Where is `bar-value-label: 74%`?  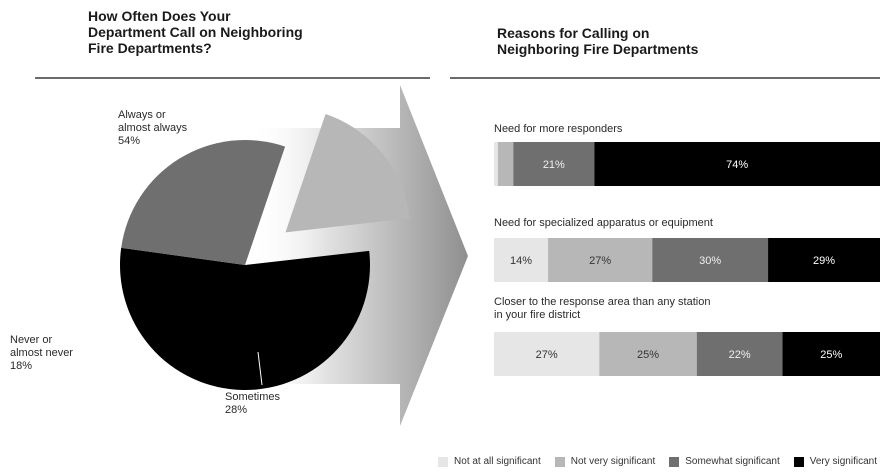 bar-value-label: 74% is located at coordinates (737, 165).